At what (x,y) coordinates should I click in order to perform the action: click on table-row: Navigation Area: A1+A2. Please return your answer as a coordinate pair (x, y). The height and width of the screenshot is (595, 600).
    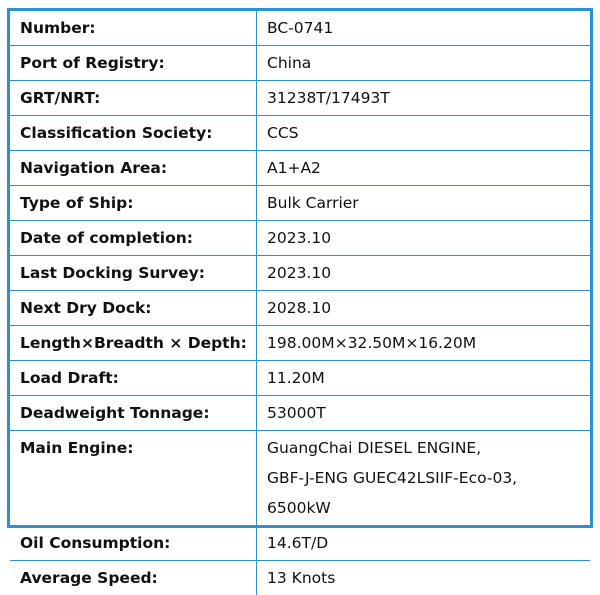
    Looking at the image, I should click on (300, 168).